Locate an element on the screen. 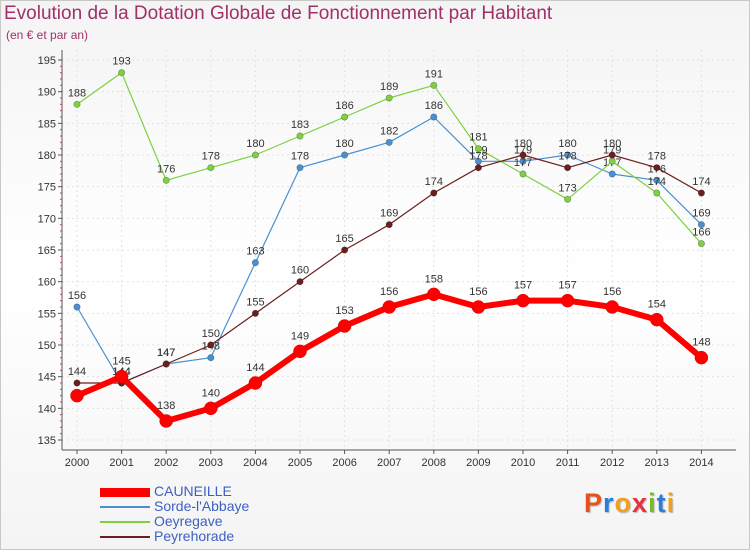 The height and width of the screenshot is (550, 750). data-label: 157 is located at coordinates (567, 286).